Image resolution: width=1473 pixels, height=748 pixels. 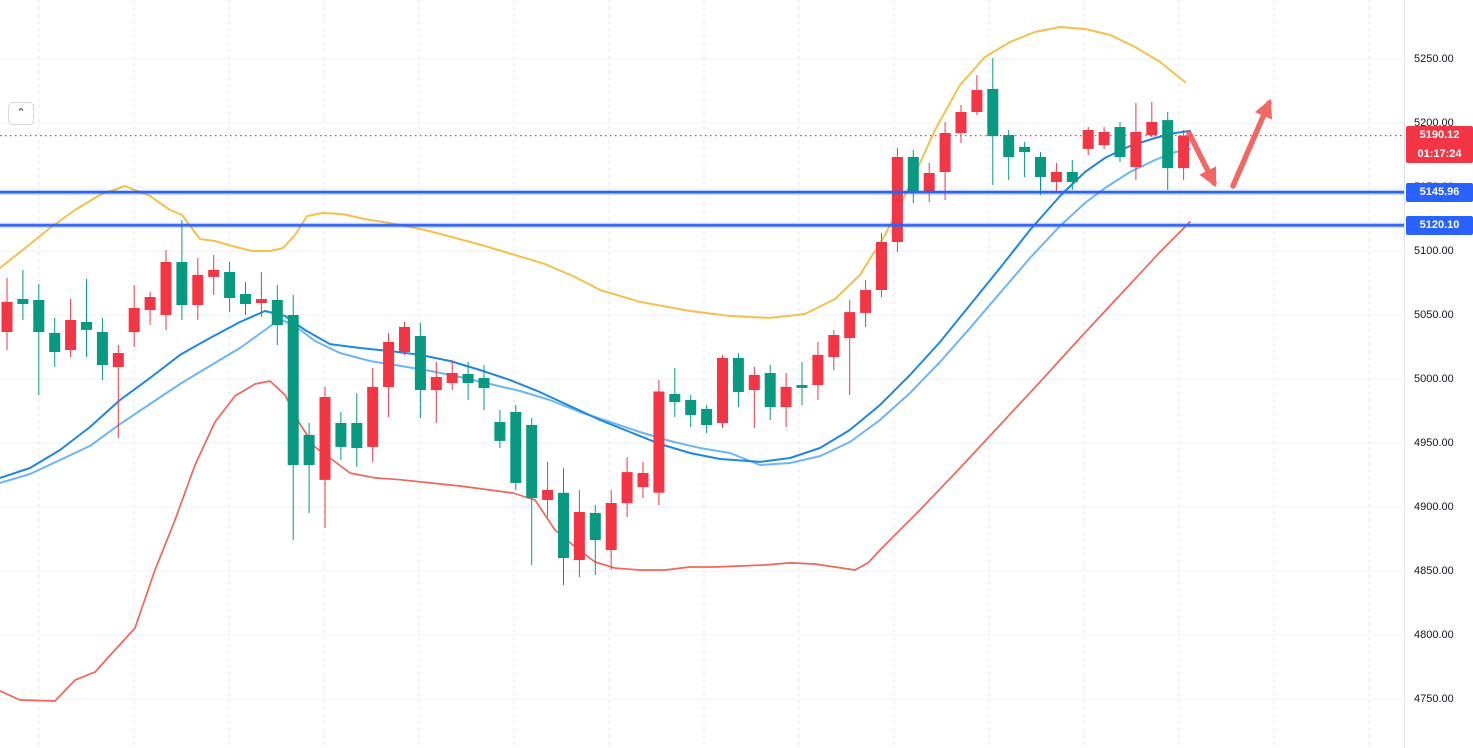 I want to click on collapse-pane-button: ⌃, so click(x=21, y=113).